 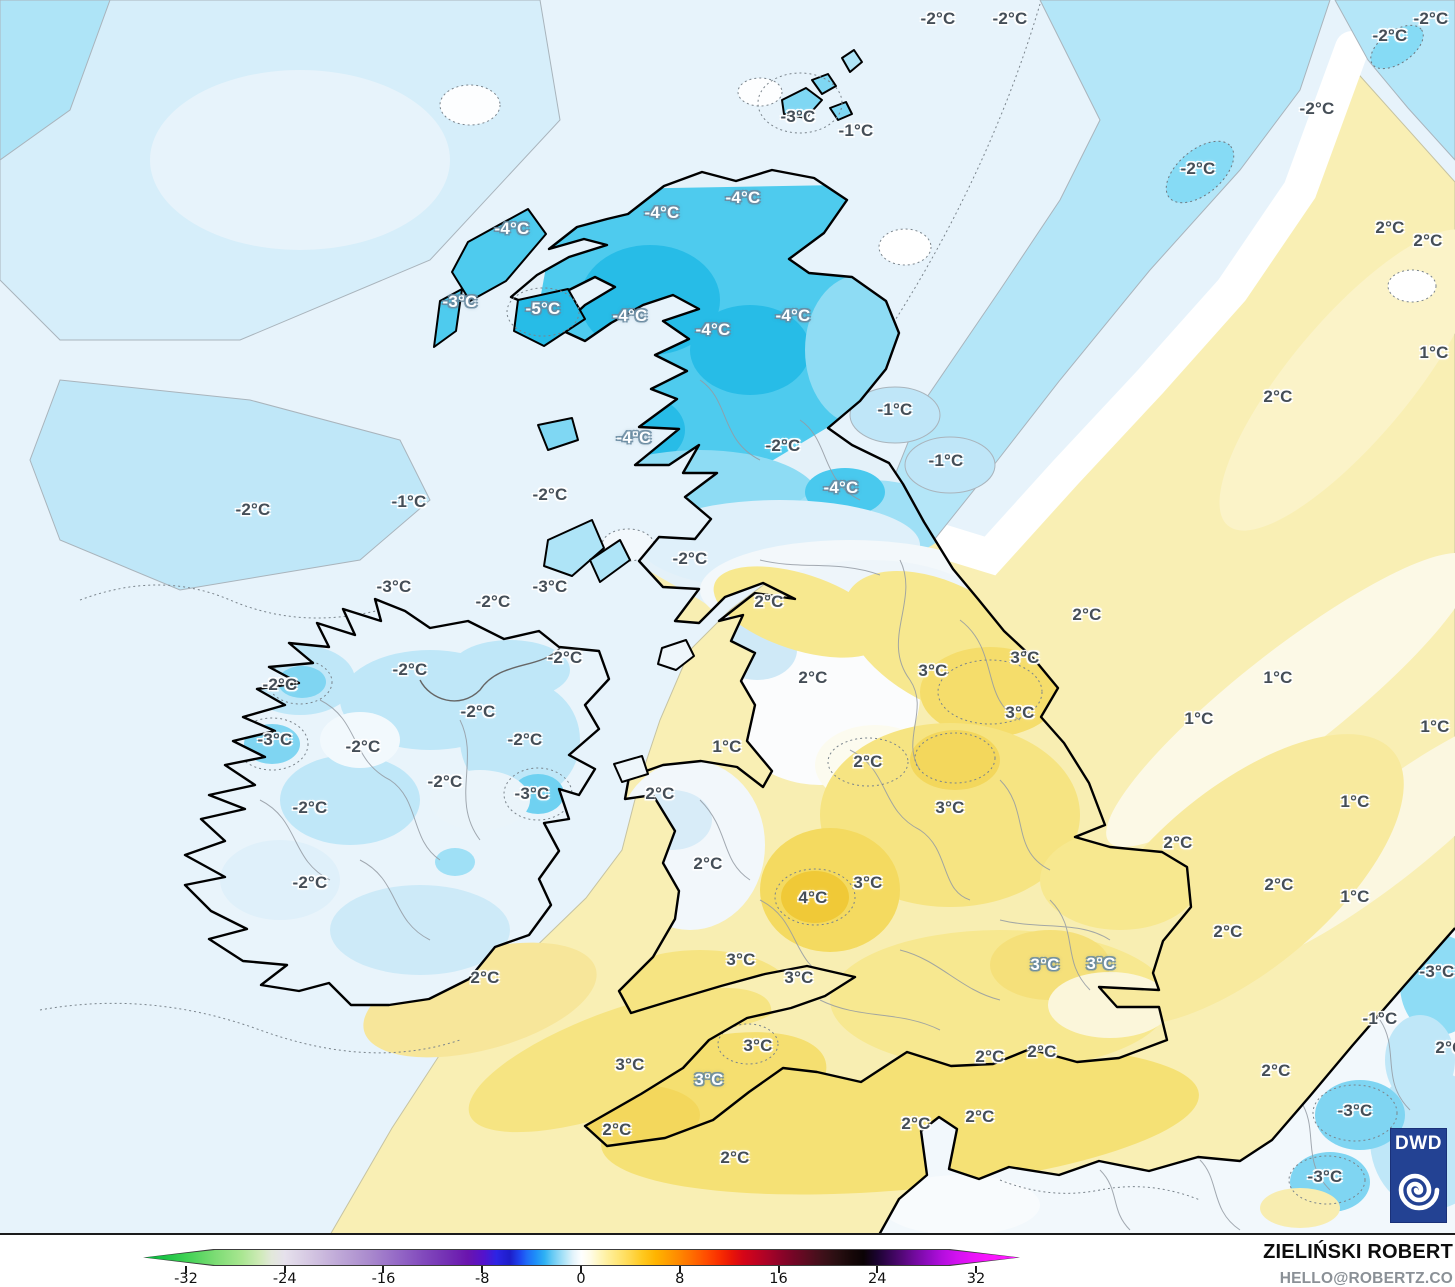 What do you see at coordinates (1358, 1252) in the screenshot?
I see `attribution-author: ZIELIŃSKI ROBERT` at bounding box center [1358, 1252].